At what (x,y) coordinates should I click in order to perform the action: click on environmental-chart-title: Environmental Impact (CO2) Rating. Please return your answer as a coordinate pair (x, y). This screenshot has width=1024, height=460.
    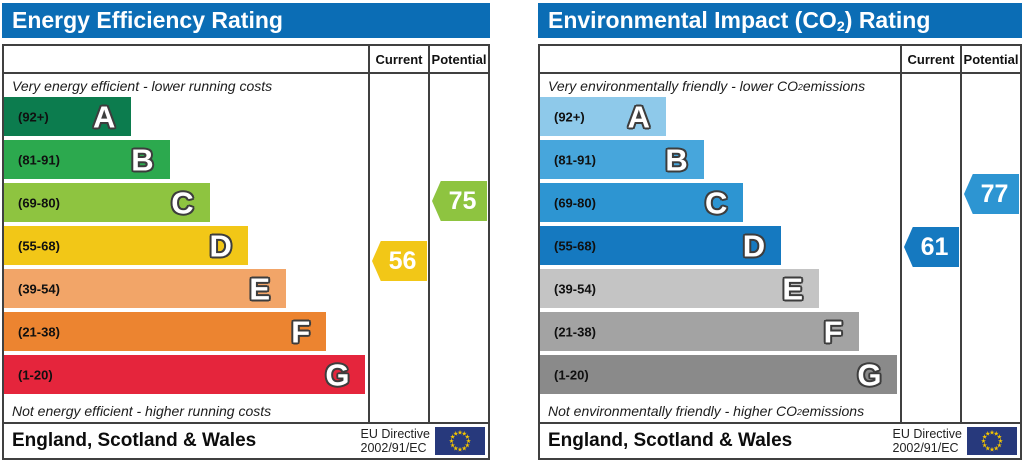
    Looking at the image, I should click on (780, 20).